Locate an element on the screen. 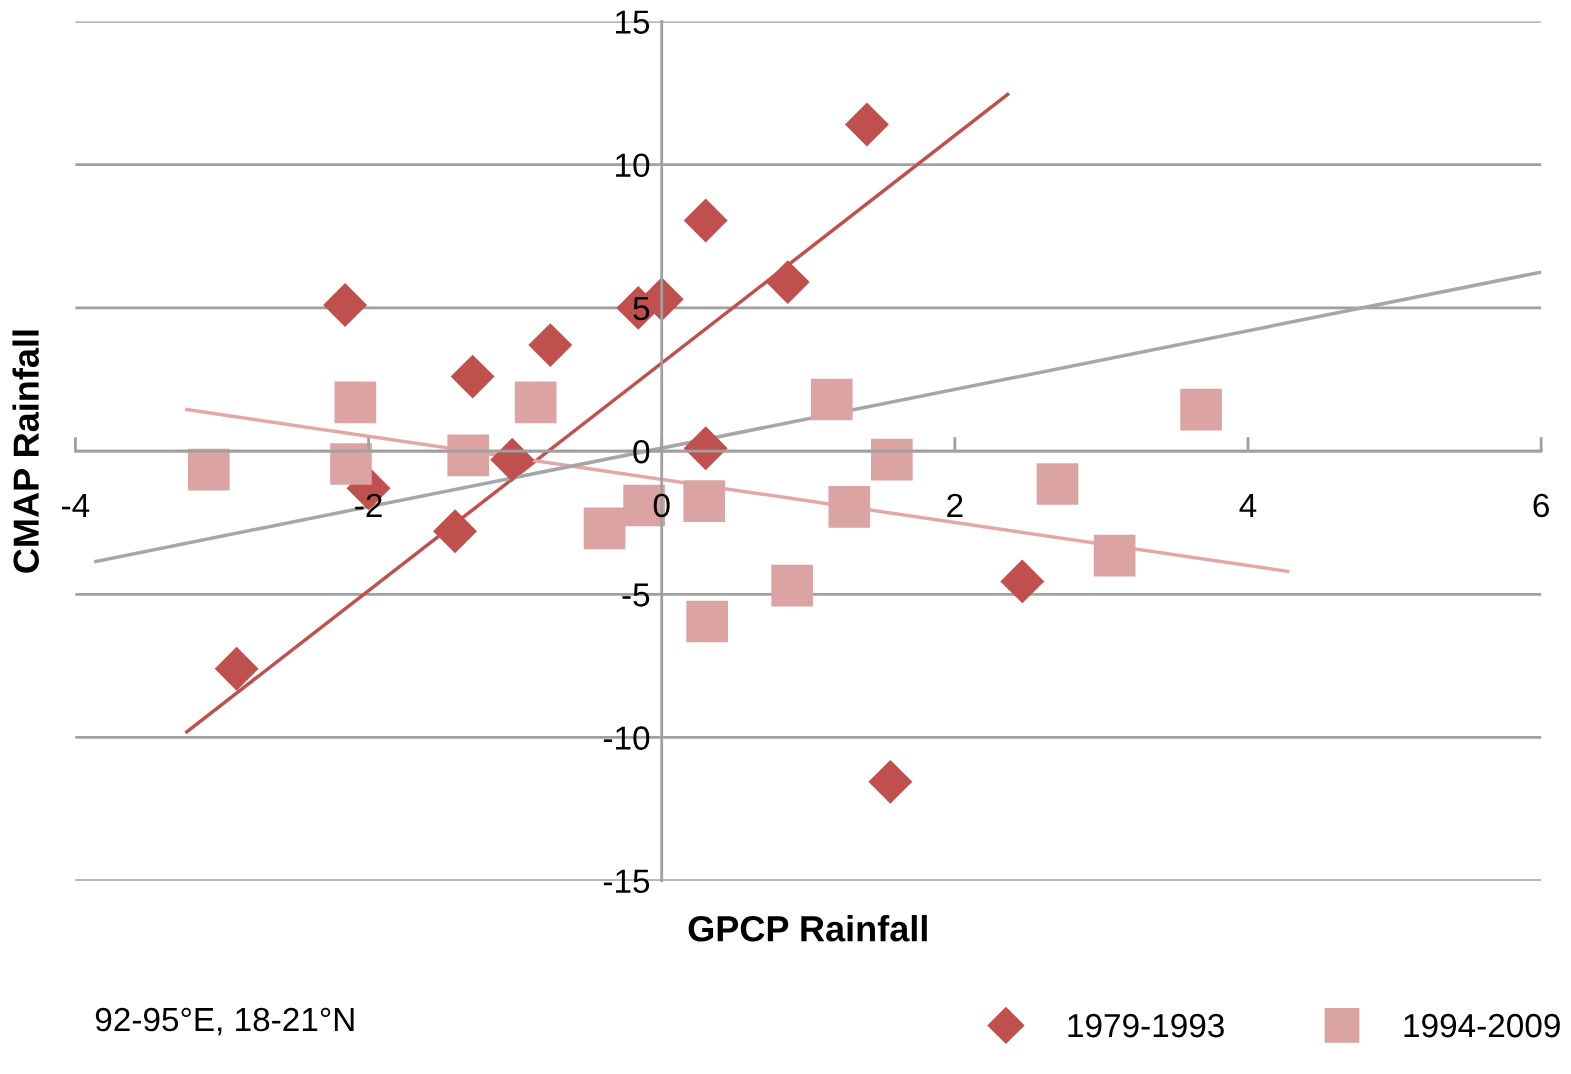 The height and width of the screenshot is (1074, 1571). y-tick-label: 15 is located at coordinates (633, 22).